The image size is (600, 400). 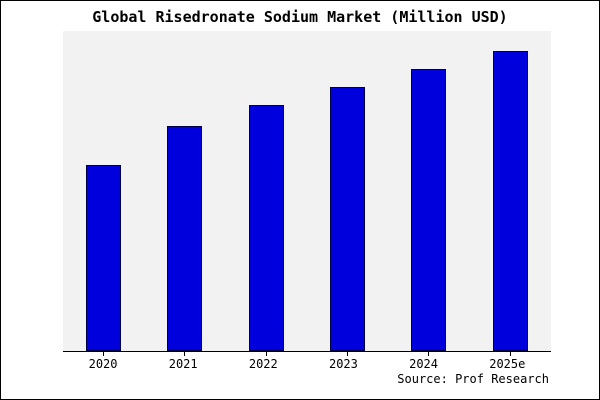 What do you see at coordinates (103, 364) in the screenshot?
I see `x-tick-label-2020: 2020` at bounding box center [103, 364].